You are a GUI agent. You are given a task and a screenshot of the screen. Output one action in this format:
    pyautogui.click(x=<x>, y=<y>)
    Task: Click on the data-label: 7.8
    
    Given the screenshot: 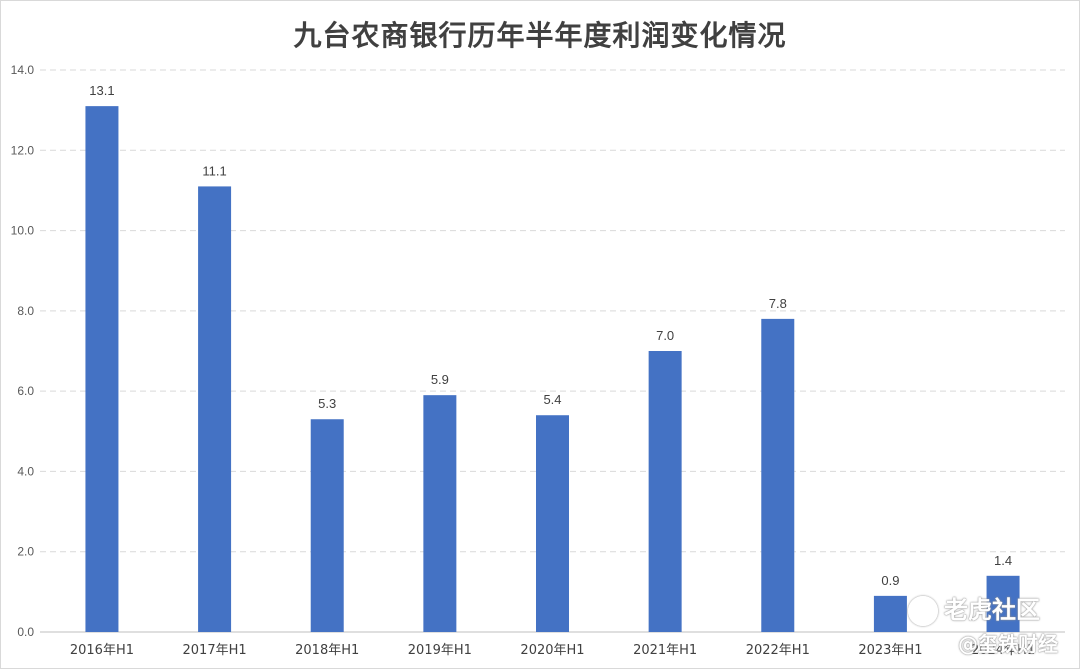 What is the action you would take?
    pyautogui.click(x=778, y=303)
    